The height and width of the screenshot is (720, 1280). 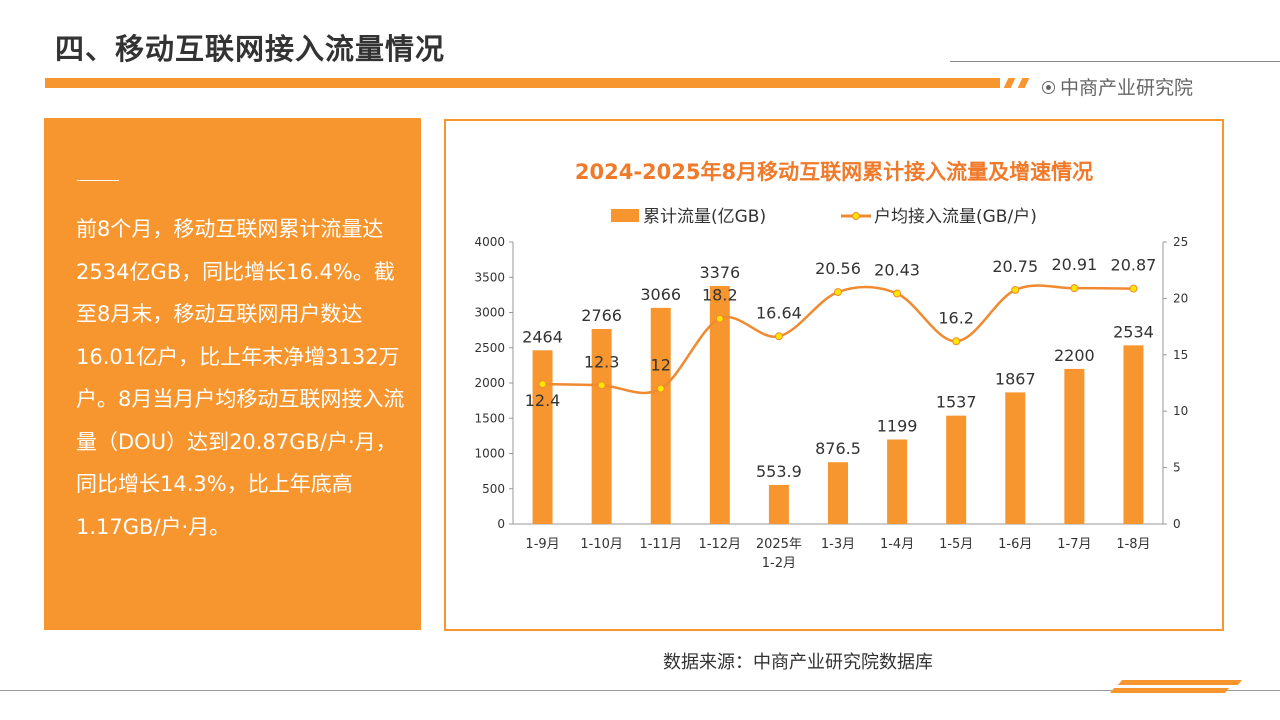 I want to click on line-data-label: 20.91, so click(x=1074, y=264).